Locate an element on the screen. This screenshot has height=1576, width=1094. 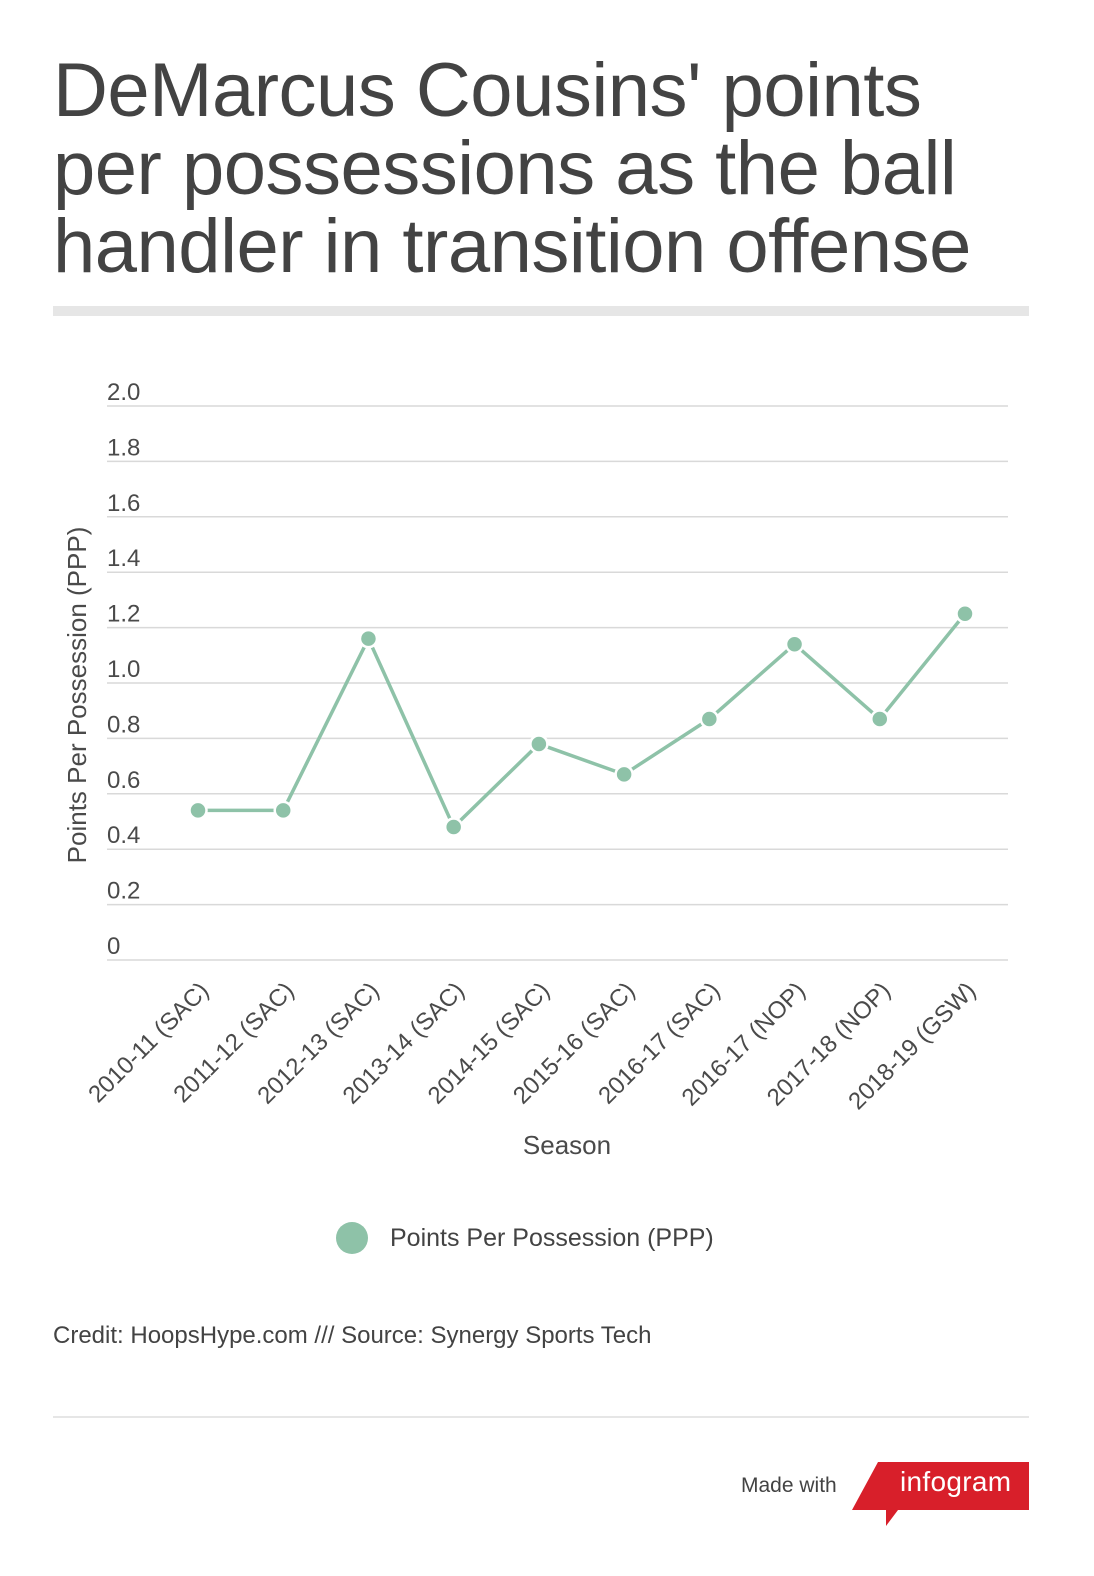
y-axis-title: Points Per Possession (PPP) is located at coordinates (77, 695).